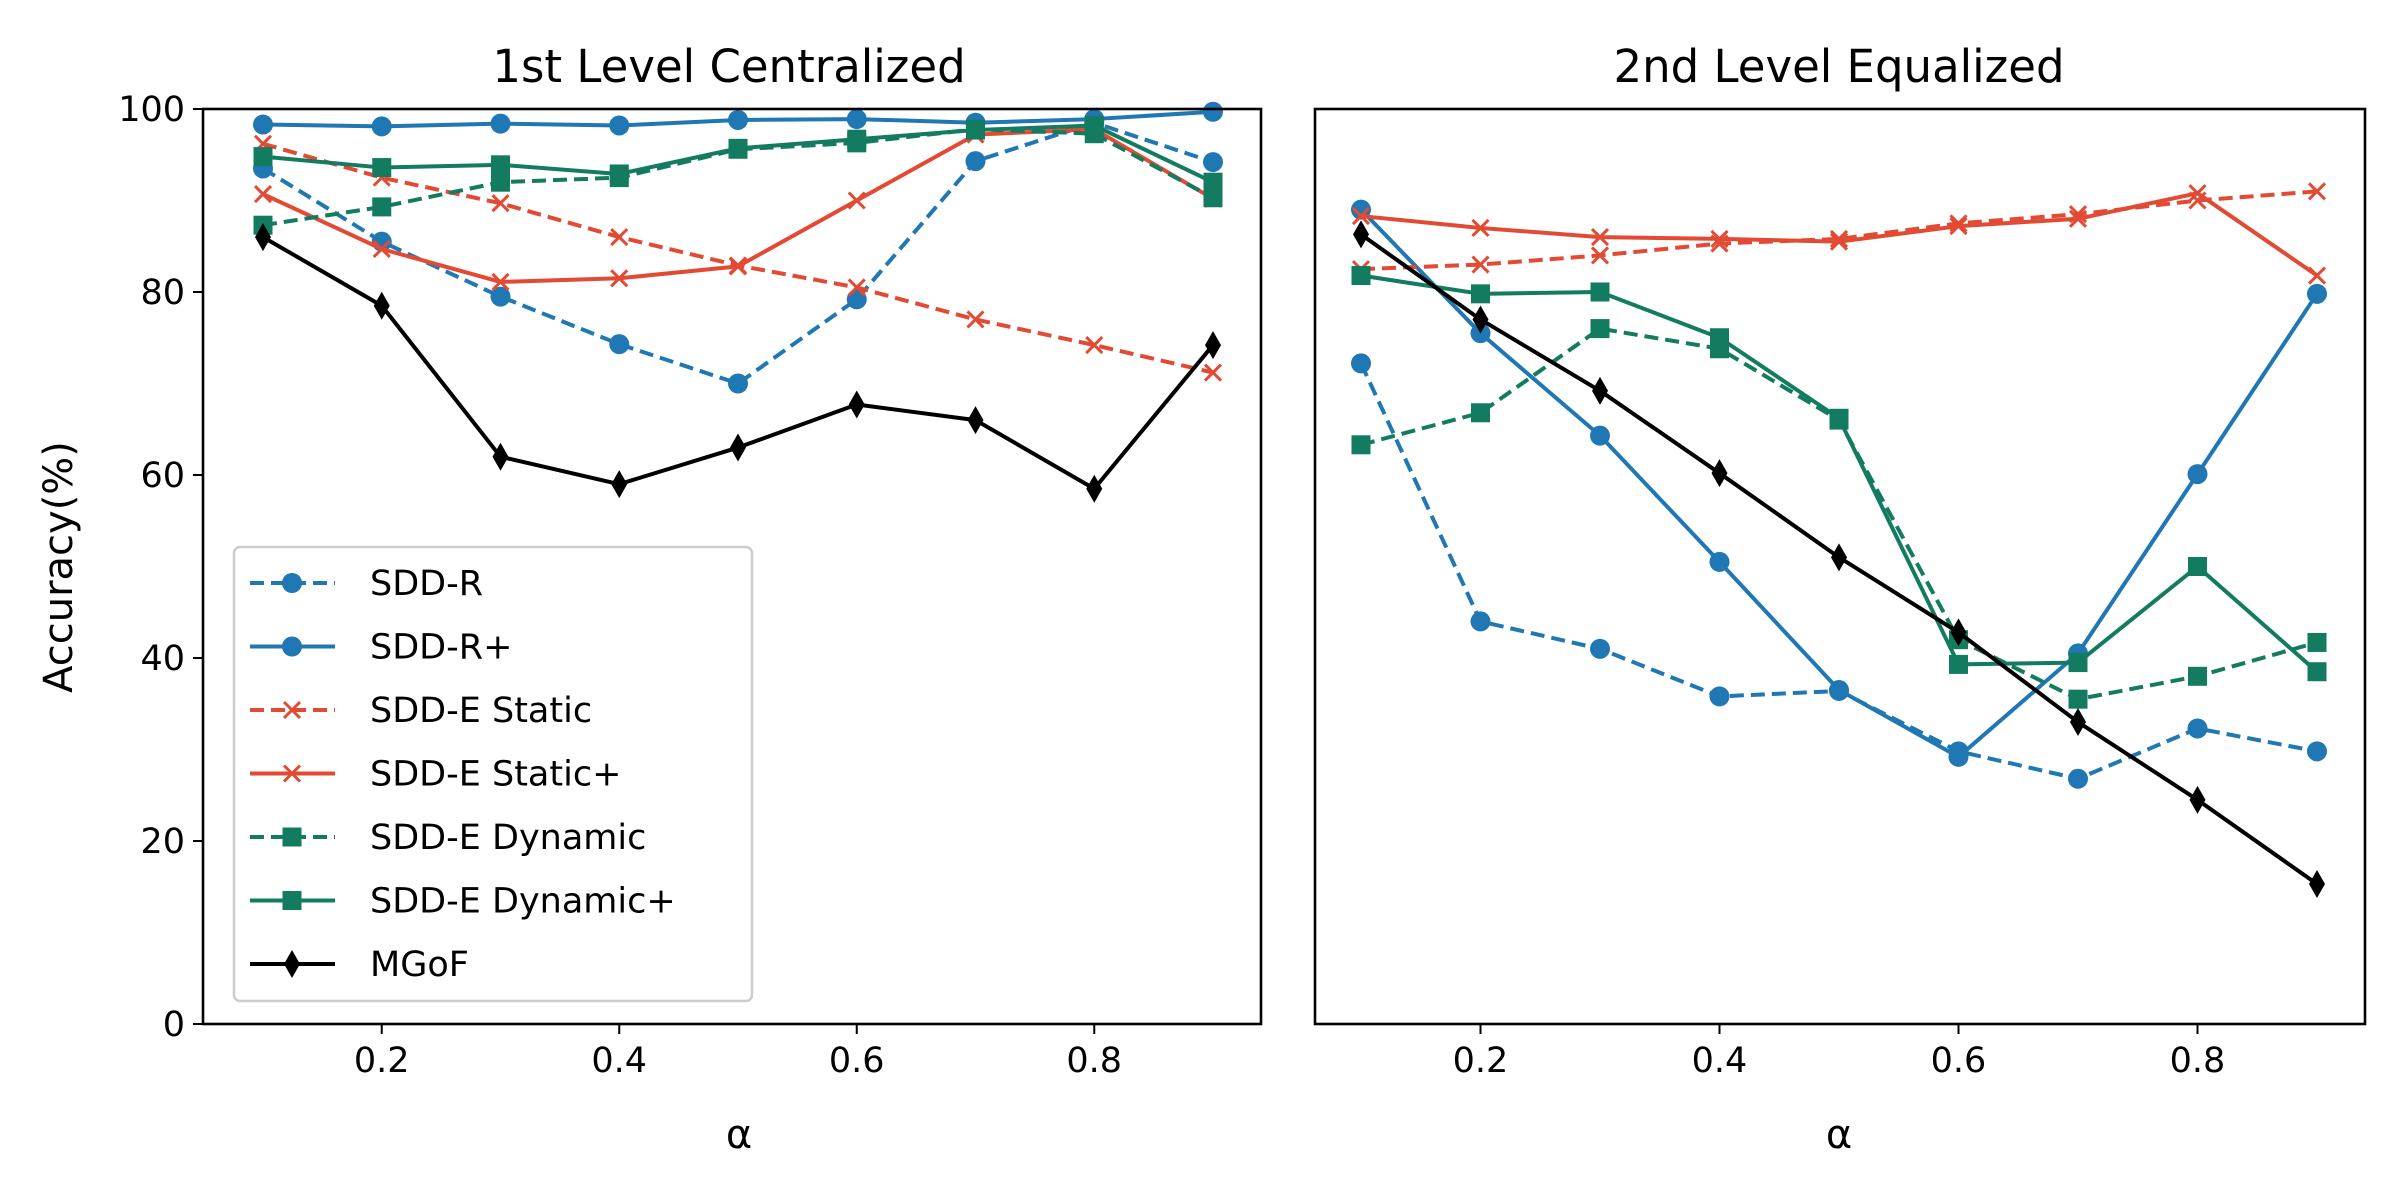 The image size is (2400, 1200). What do you see at coordinates (1839, 1135) in the screenshot?
I see `x-axis-label-right: α` at bounding box center [1839, 1135].